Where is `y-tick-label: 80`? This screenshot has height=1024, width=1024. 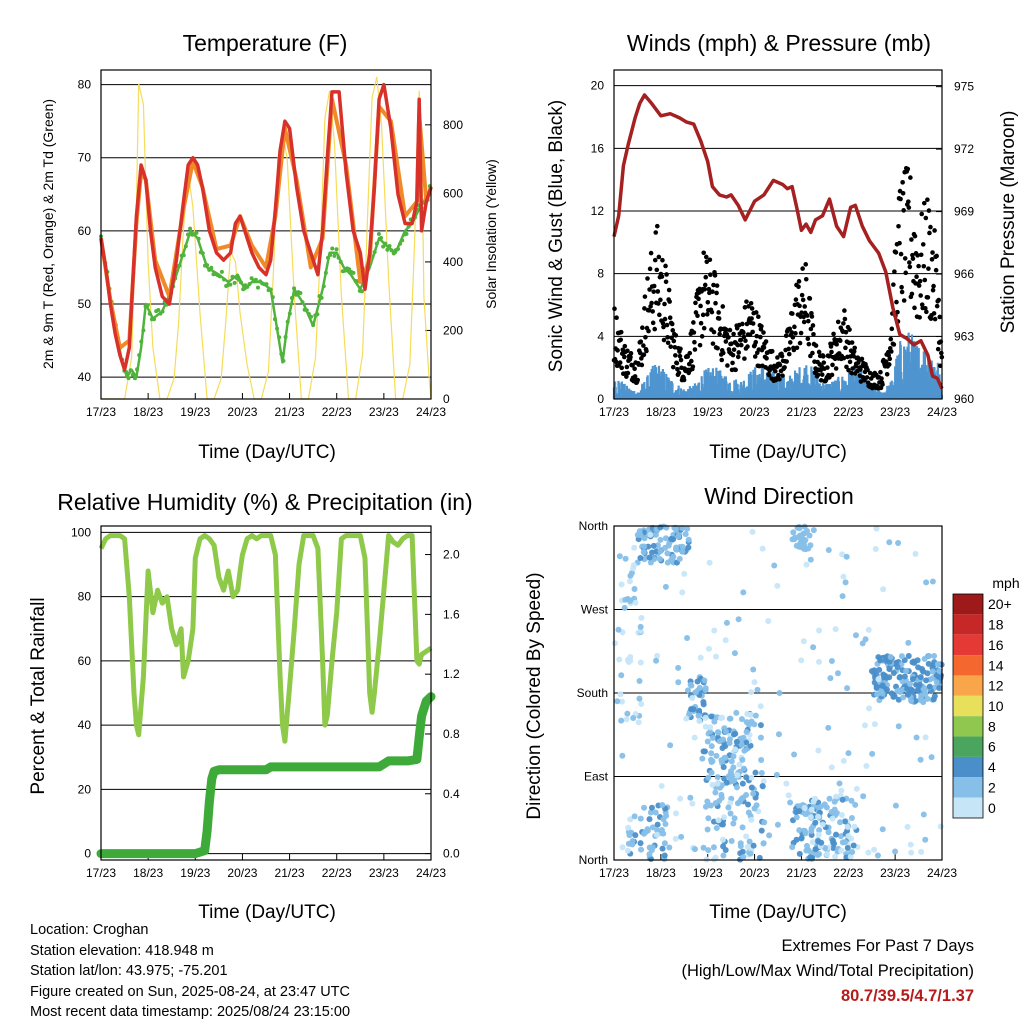 y-tick-label: 80 is located at coordinates (85, 597).